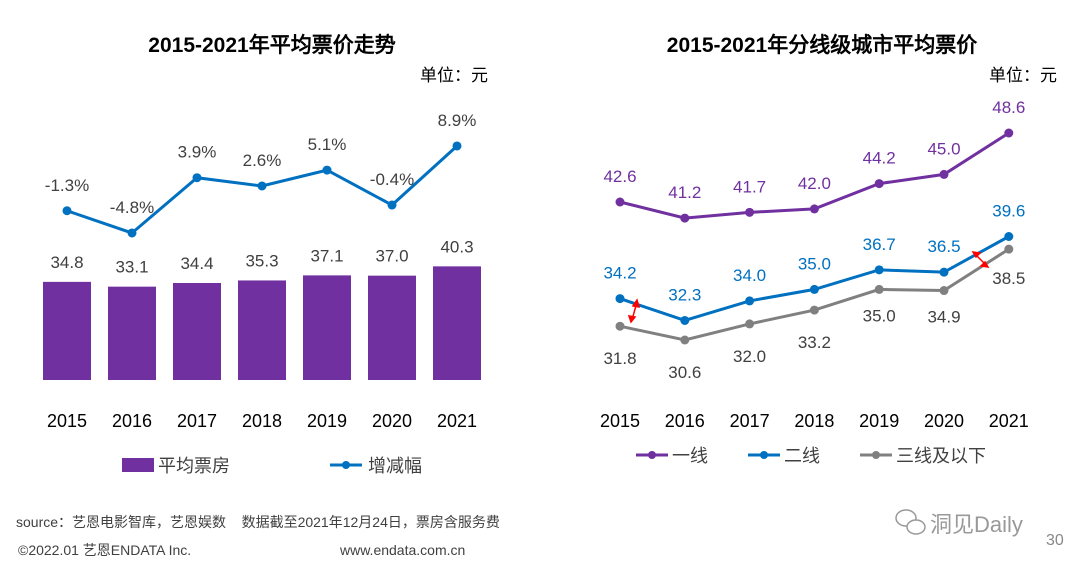 The height and width of the screenshot is (576, 1080). I want to click on series-0-point-2015, so click(620, 202).